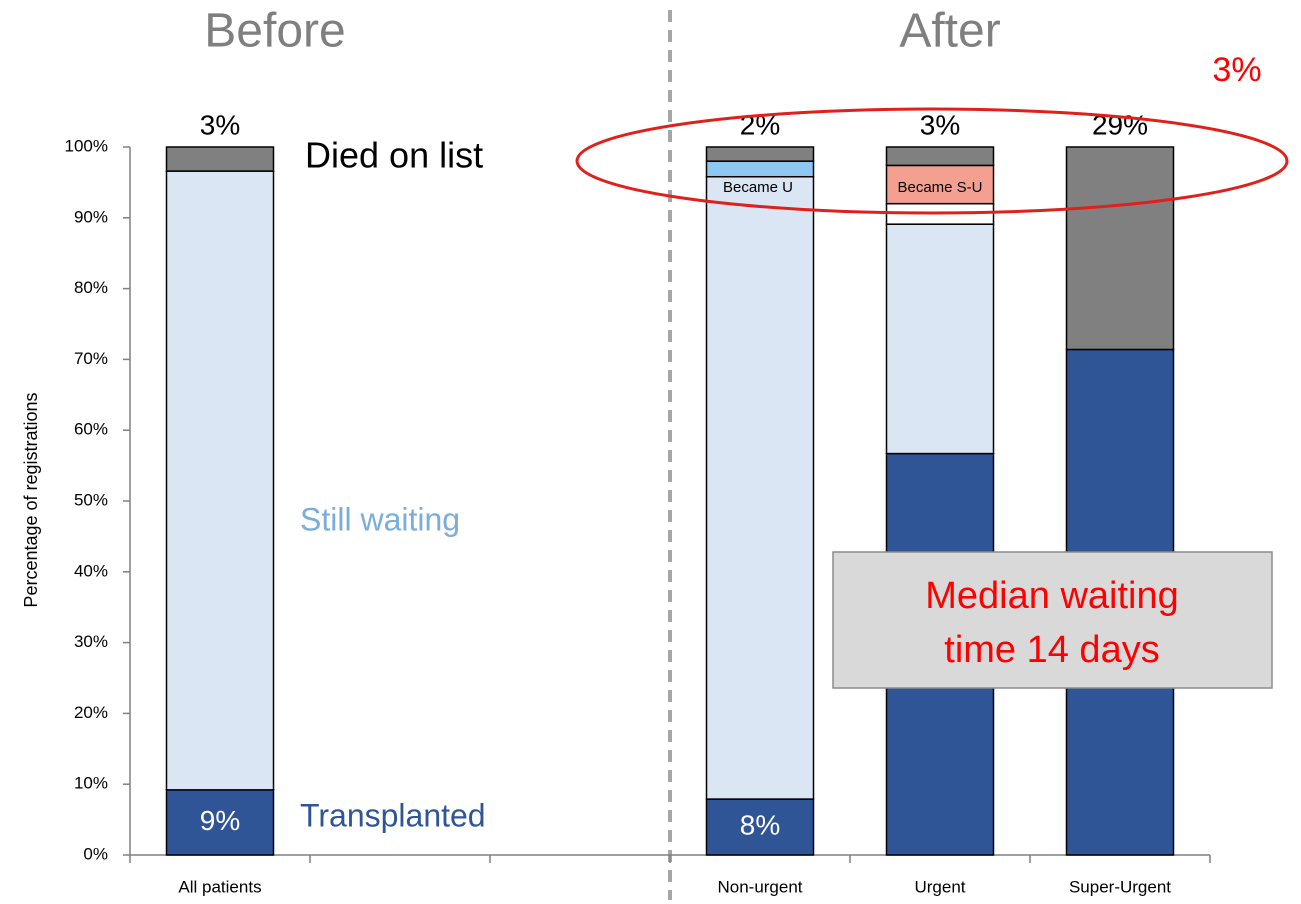  I want to click on y-tick-label: 90%, so click(91, 216).